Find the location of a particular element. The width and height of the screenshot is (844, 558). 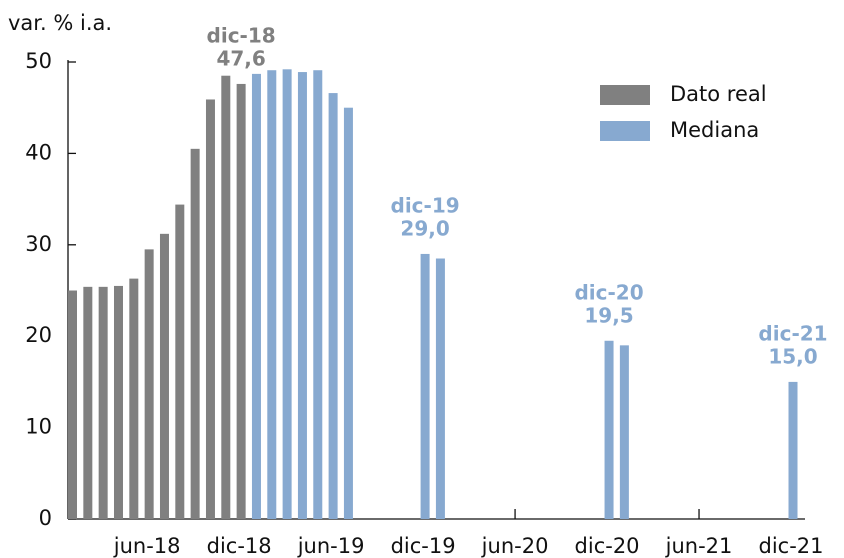

x-tick-label: dic-19 is located at coordinates (423, 546).